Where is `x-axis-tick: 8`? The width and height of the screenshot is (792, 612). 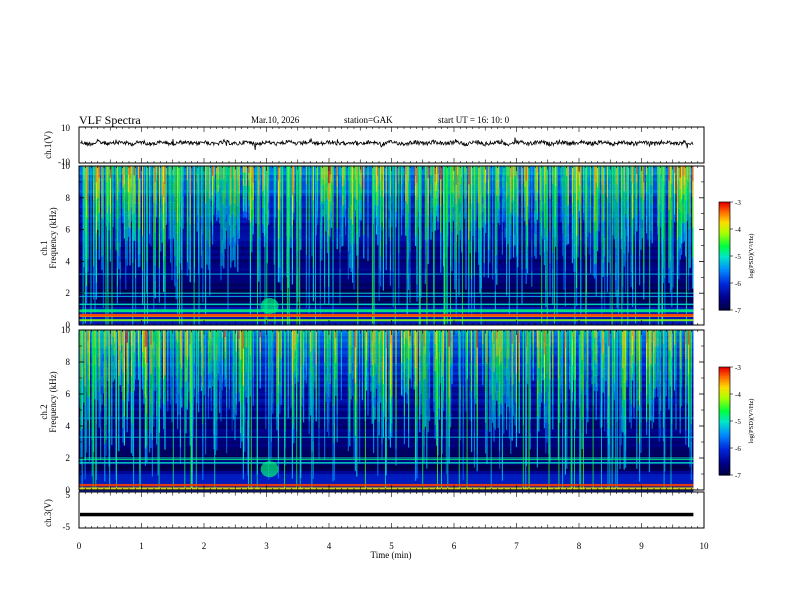 x-axis-tick: 8 is located at coordinates (579, 546).